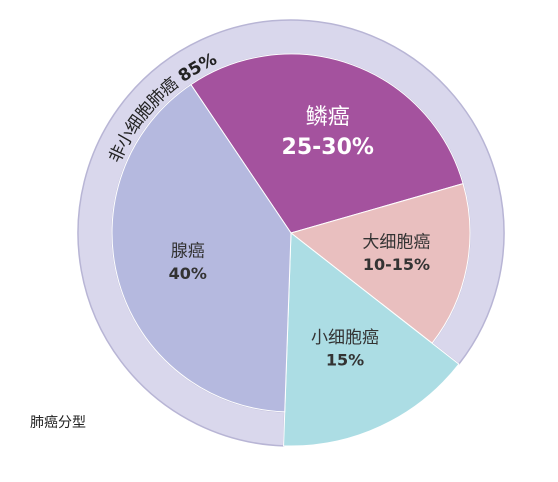 The image size is (558, 482). I want to click on slice-label: 腺癌, so click(188, 252).